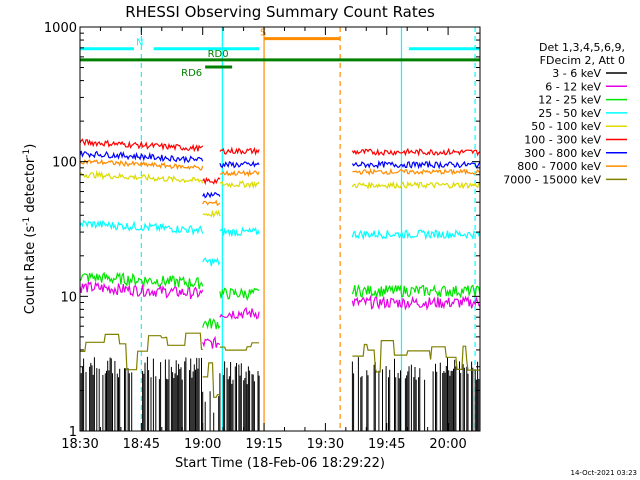 The height and width of the screenshot is (480, 640). Describe the element at coordinates (562, 140) in the screenshot. I see `legend-label-5: 100 - 300 keV` at that location.